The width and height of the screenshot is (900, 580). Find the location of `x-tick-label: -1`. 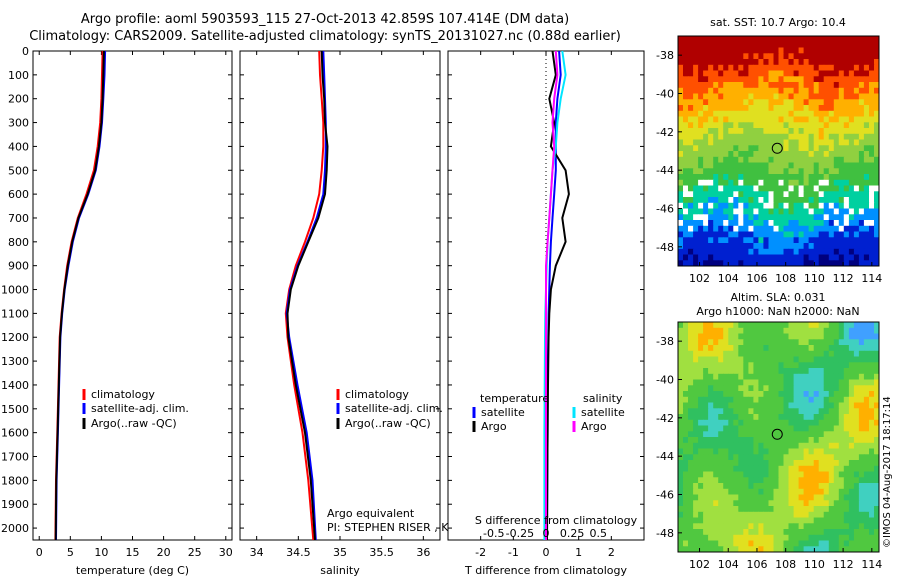

x-tick-label: -1 is located at coordinates (513, 552).